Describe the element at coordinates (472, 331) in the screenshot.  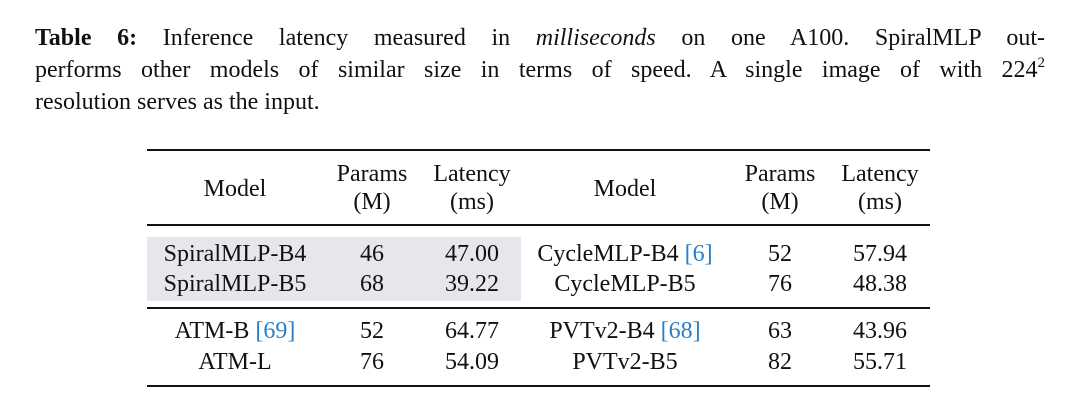
I see `table-cell: 64.77` at that location.